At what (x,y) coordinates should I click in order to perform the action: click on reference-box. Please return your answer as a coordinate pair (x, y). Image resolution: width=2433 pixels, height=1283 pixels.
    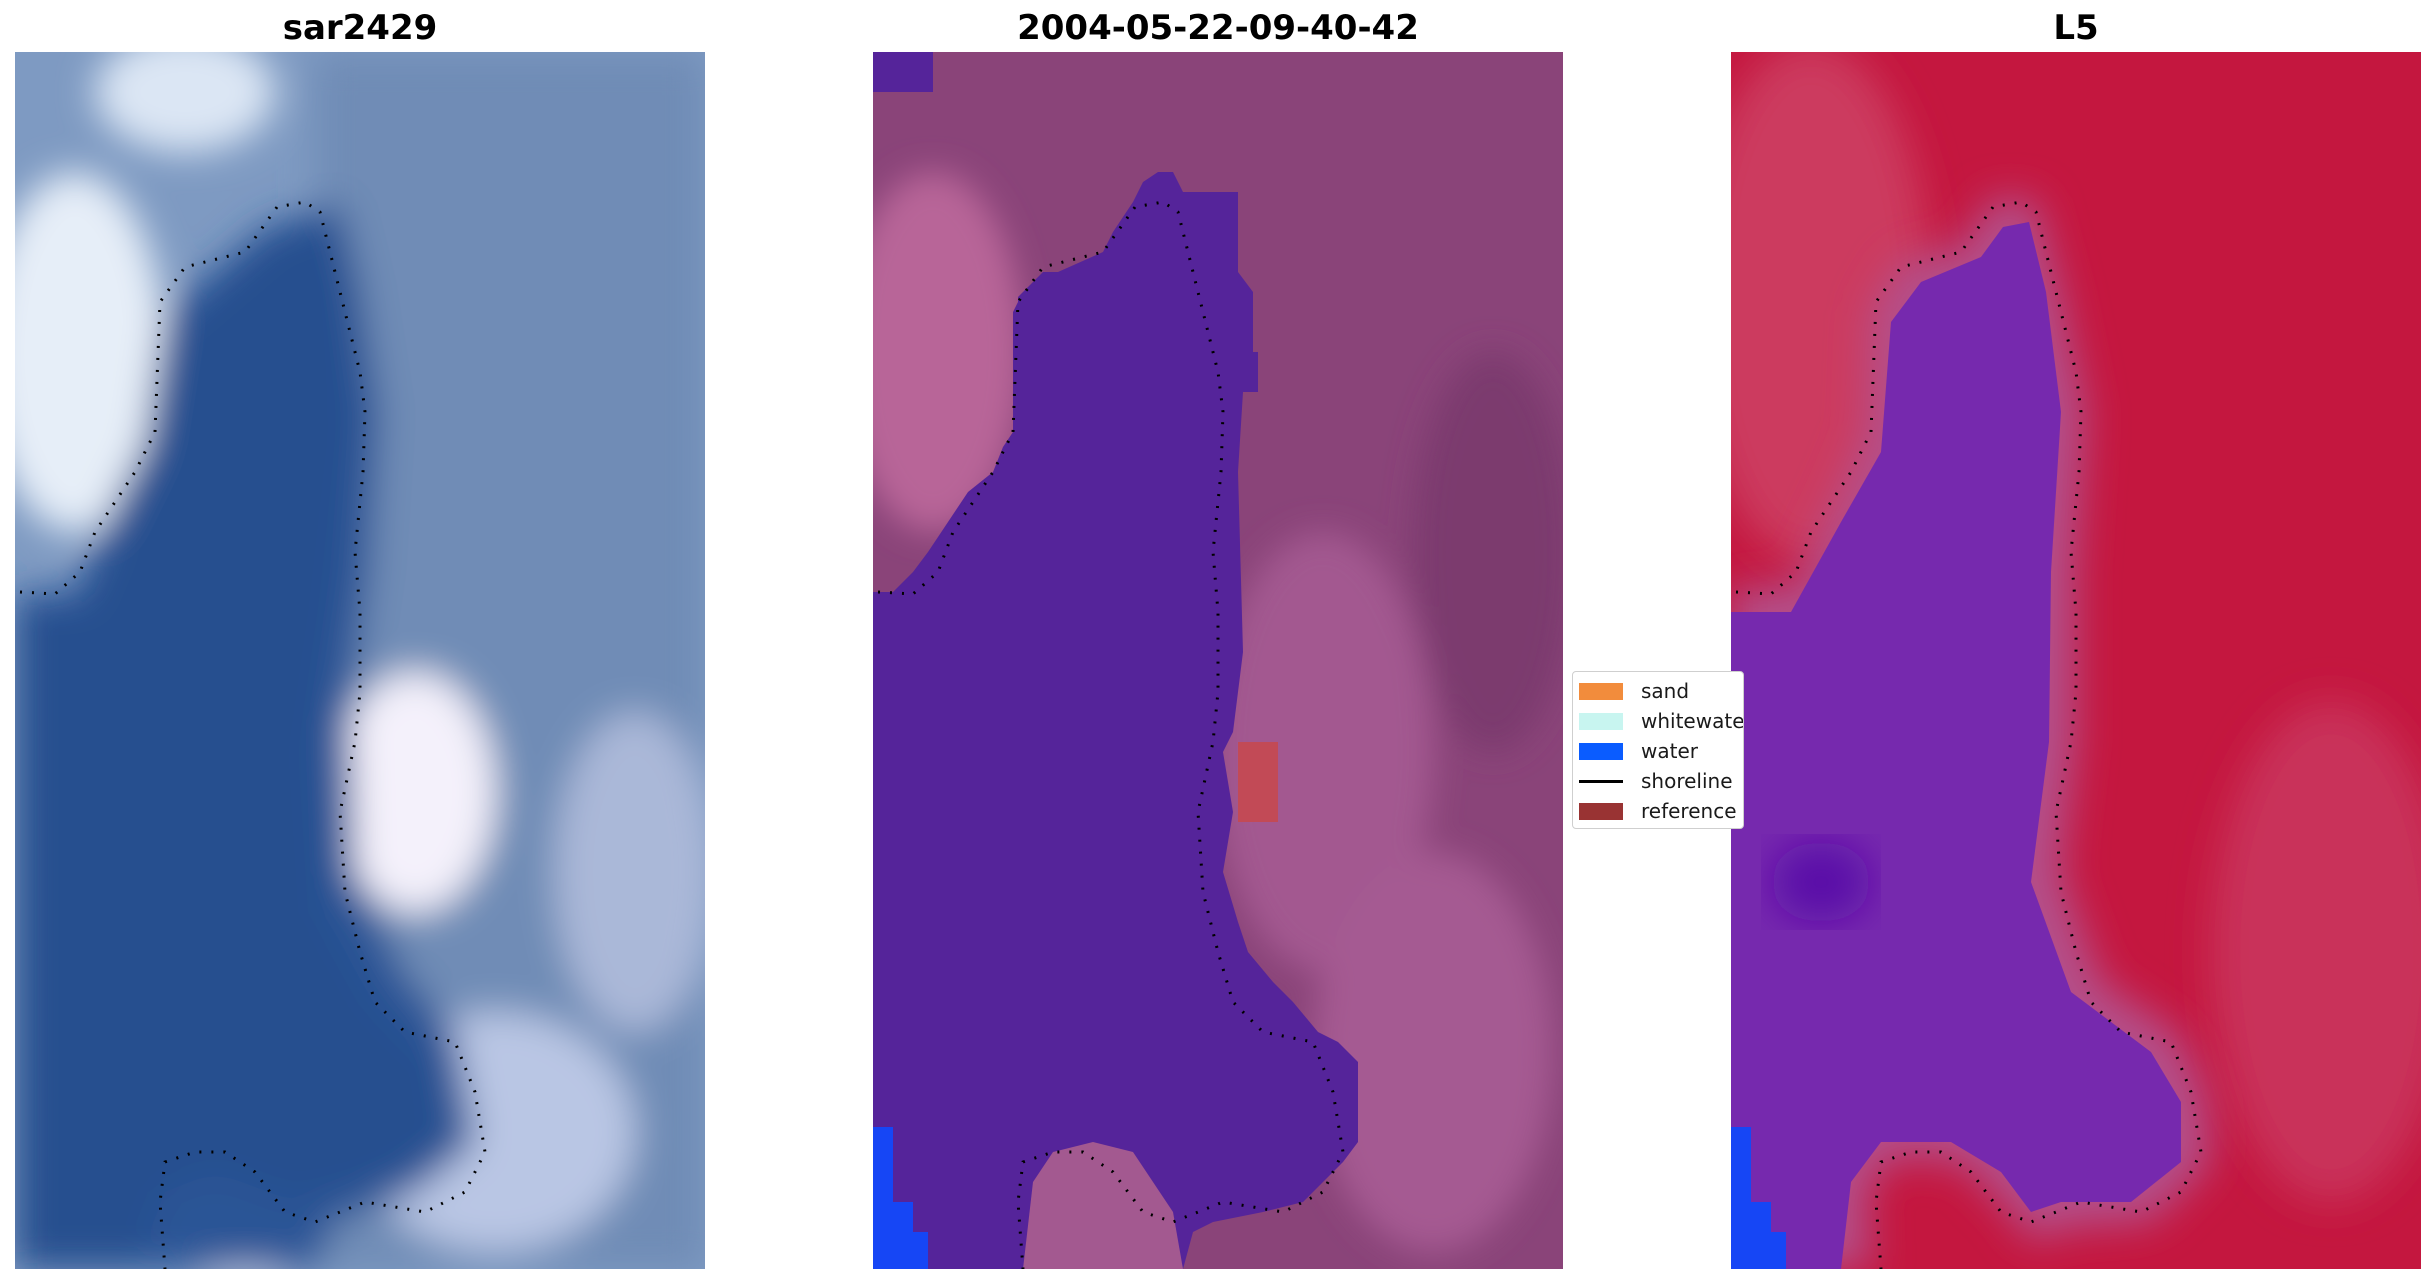
    Looking at the image, I should click on (1258, 782).